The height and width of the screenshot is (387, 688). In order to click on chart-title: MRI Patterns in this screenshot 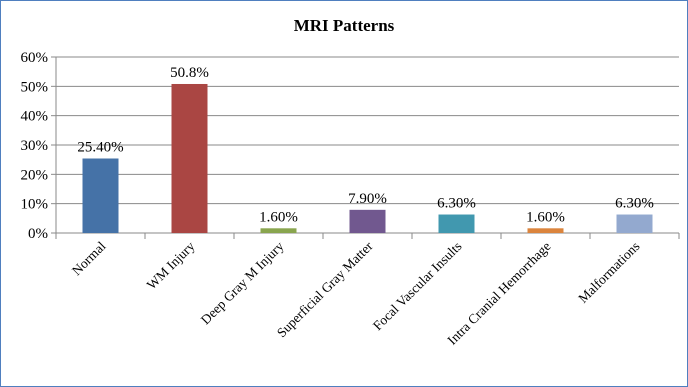, I will do `click(344, 25)`.